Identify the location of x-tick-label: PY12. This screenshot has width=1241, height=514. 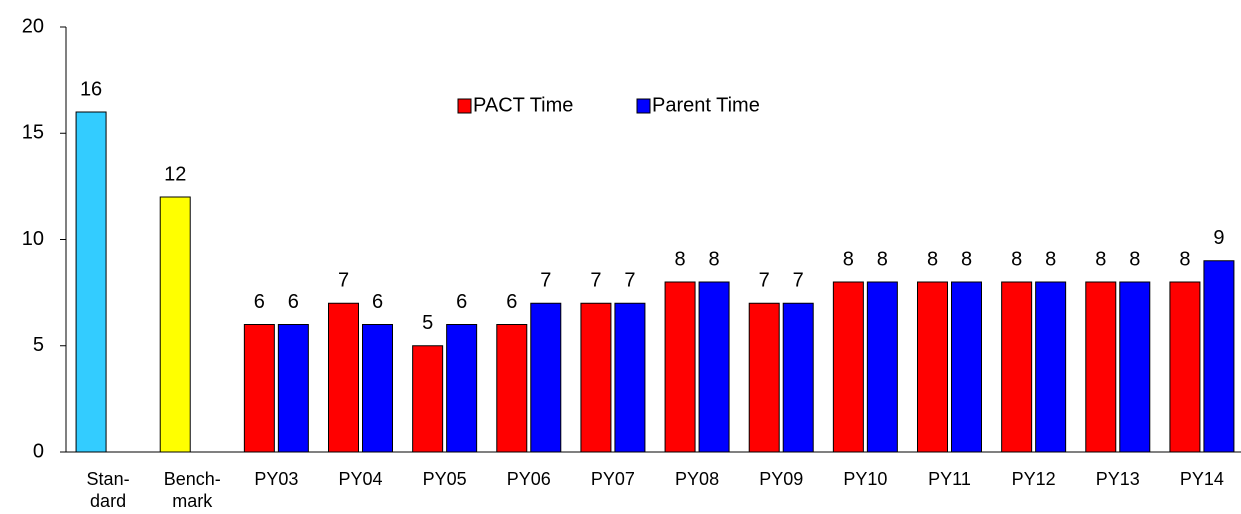
(1034, 479).